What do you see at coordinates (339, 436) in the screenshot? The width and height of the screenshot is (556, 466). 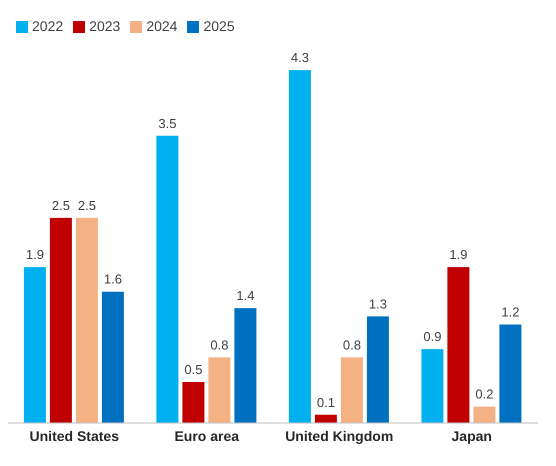 I see `x-tick-label: United Kingdom` at bounding box center [339, 436].